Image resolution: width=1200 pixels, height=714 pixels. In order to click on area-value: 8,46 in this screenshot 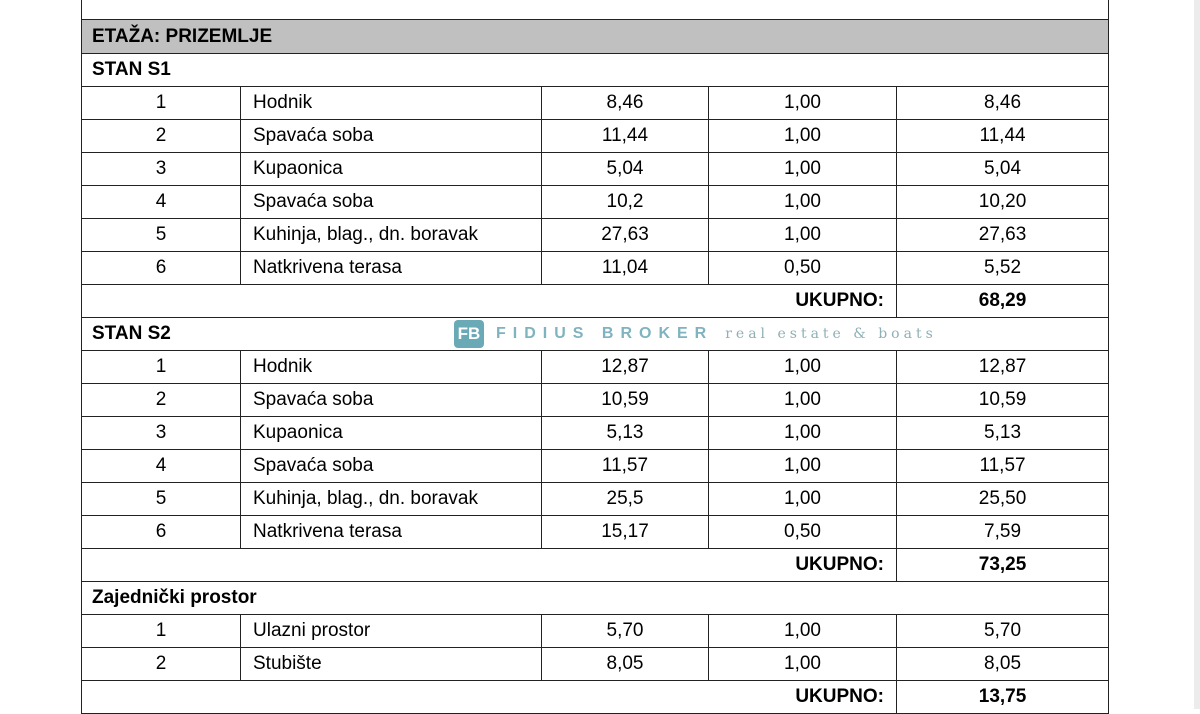, I will do `click(625, 103)`.